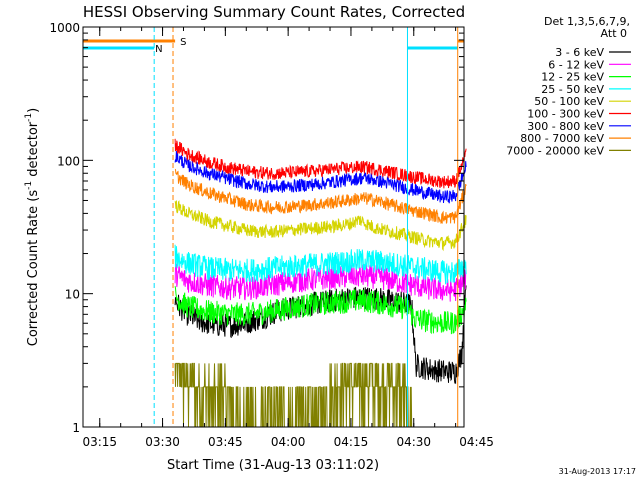 The image size is (640, 480). Describe the element at coordinates (614, 33) in the screenshot. I see `legend-header-line2: Att 0` at that location.